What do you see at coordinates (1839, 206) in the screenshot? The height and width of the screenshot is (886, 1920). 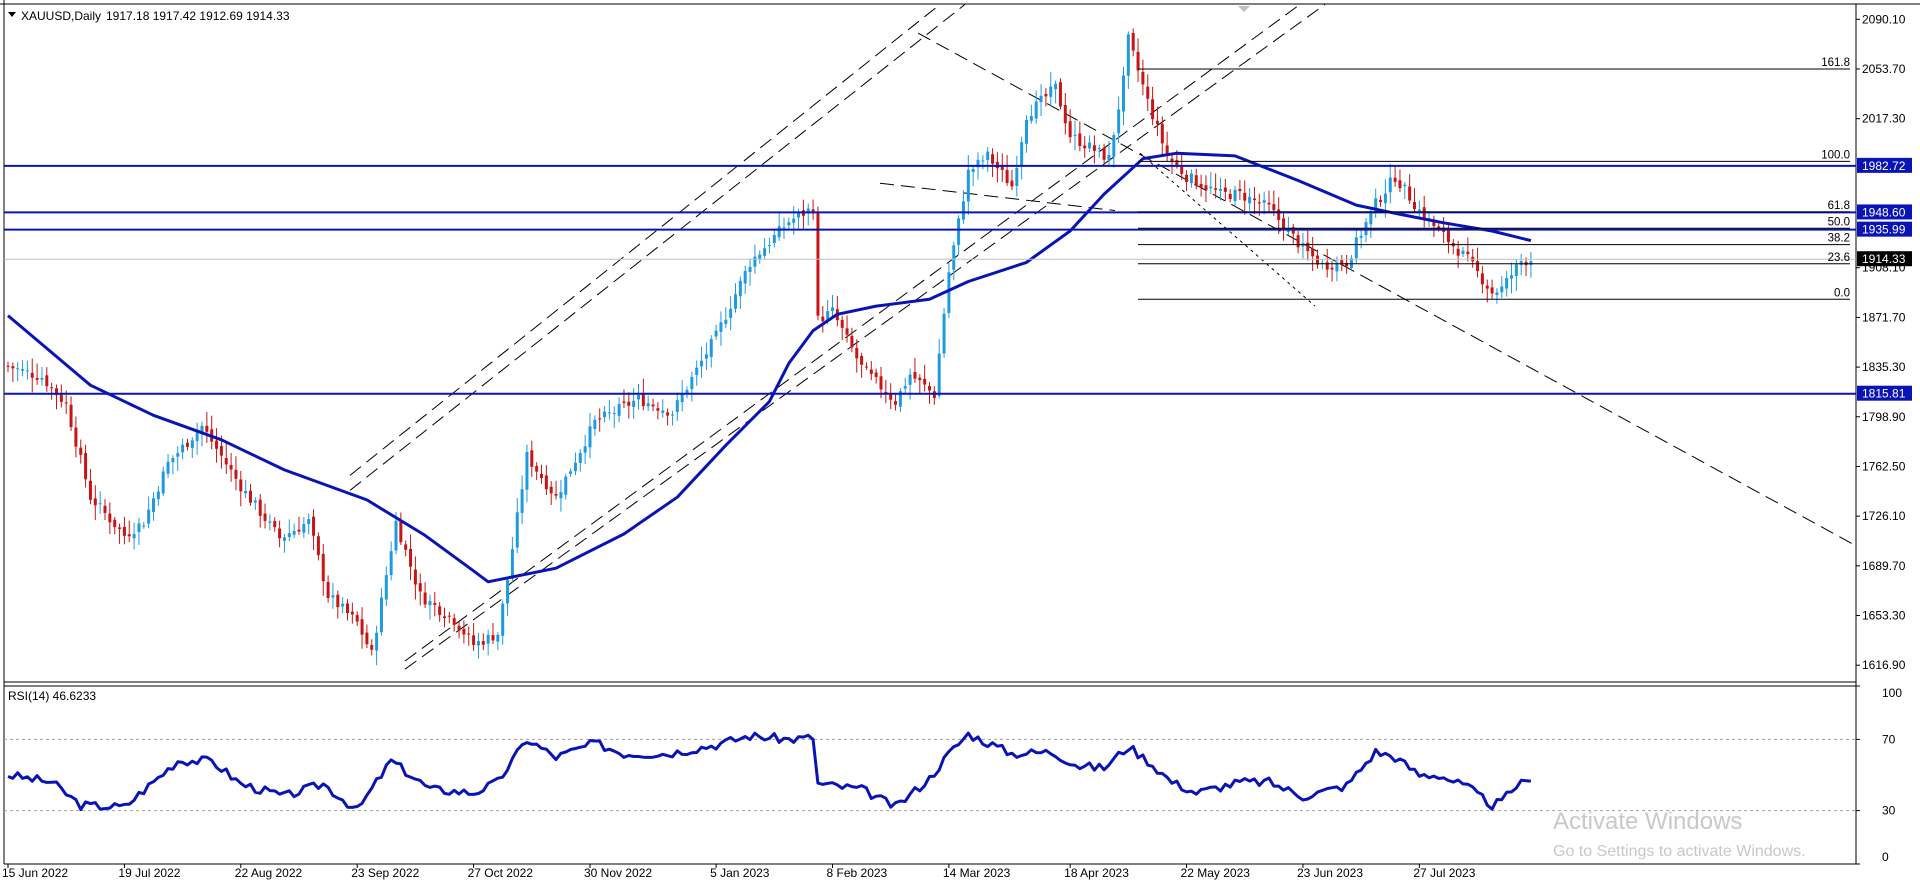 I see `fib-level-label: 61.8` at bounding box center [1839, 206].